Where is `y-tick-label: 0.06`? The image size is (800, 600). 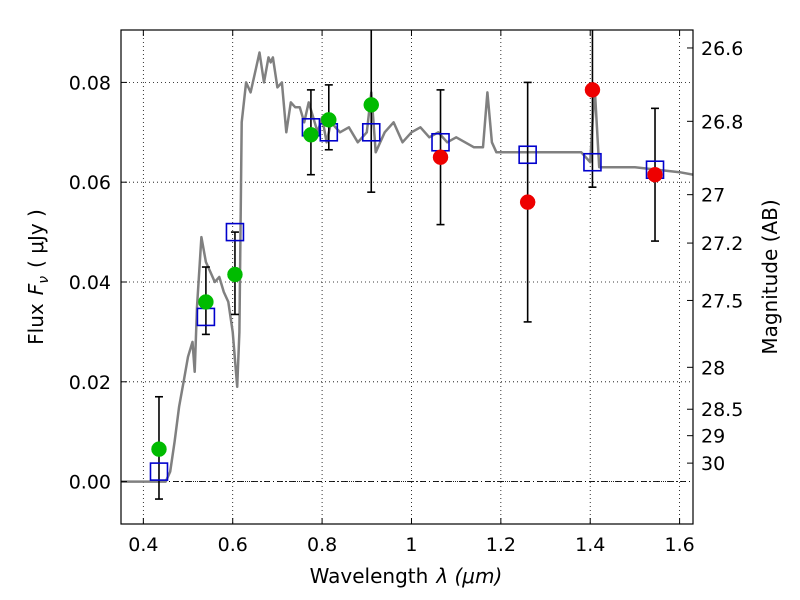 y-tick-label: 0.06 is located at coordinates (90, 183).